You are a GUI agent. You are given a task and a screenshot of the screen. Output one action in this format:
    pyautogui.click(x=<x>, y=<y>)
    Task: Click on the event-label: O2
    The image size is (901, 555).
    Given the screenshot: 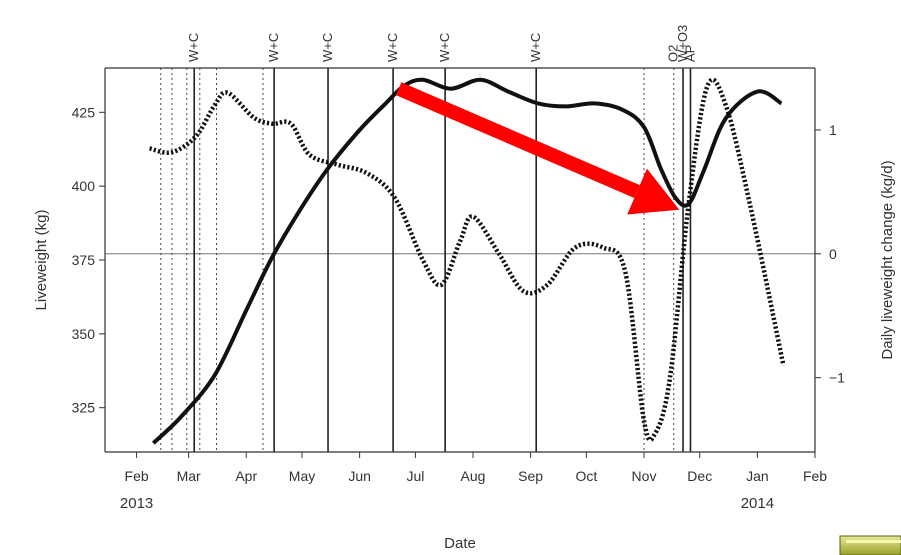 What is the action you would take?
    pyautogui.click(x=673, y=53)
    